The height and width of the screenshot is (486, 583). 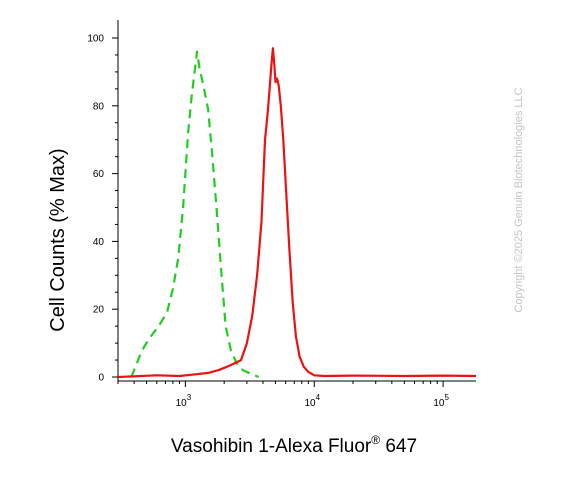 What do you see at coordinates (271, 446) in the screenshot?
I see `x-axis-title-main: Vasohibin 1-Alexa Fluor` at bounding box center [271, 446].